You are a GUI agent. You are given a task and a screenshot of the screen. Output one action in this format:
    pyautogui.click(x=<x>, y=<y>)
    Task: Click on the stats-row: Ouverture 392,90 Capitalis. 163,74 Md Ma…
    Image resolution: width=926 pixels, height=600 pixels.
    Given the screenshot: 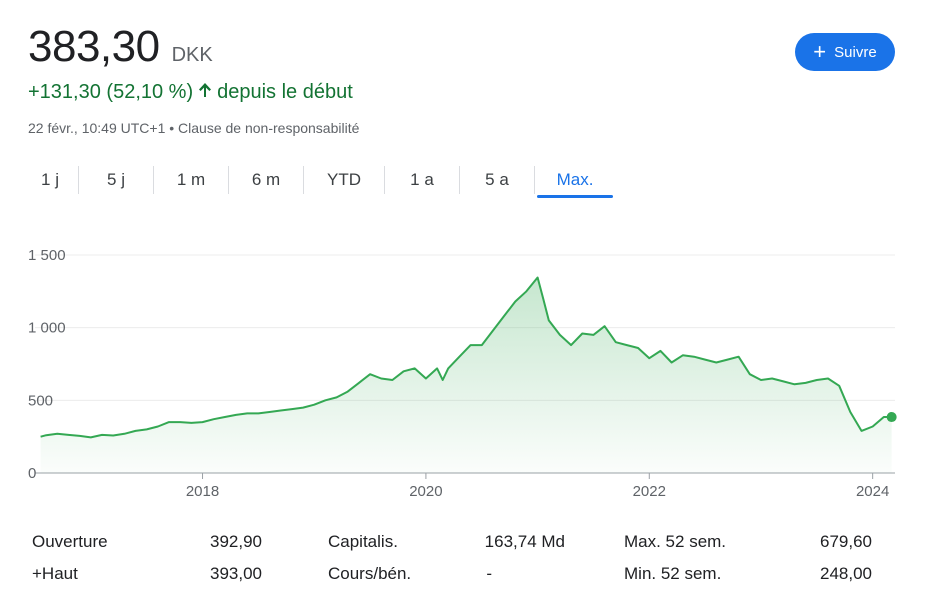 What is the action you would take?
    pyautogui.click(x=462, y=548)
    